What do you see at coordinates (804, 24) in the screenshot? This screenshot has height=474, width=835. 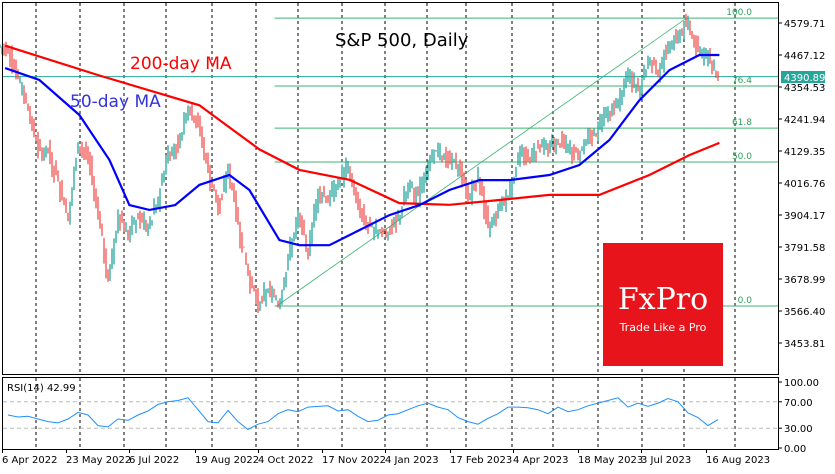 I see `price-tick-label: 4579.71` at bounding box center [804, 24].